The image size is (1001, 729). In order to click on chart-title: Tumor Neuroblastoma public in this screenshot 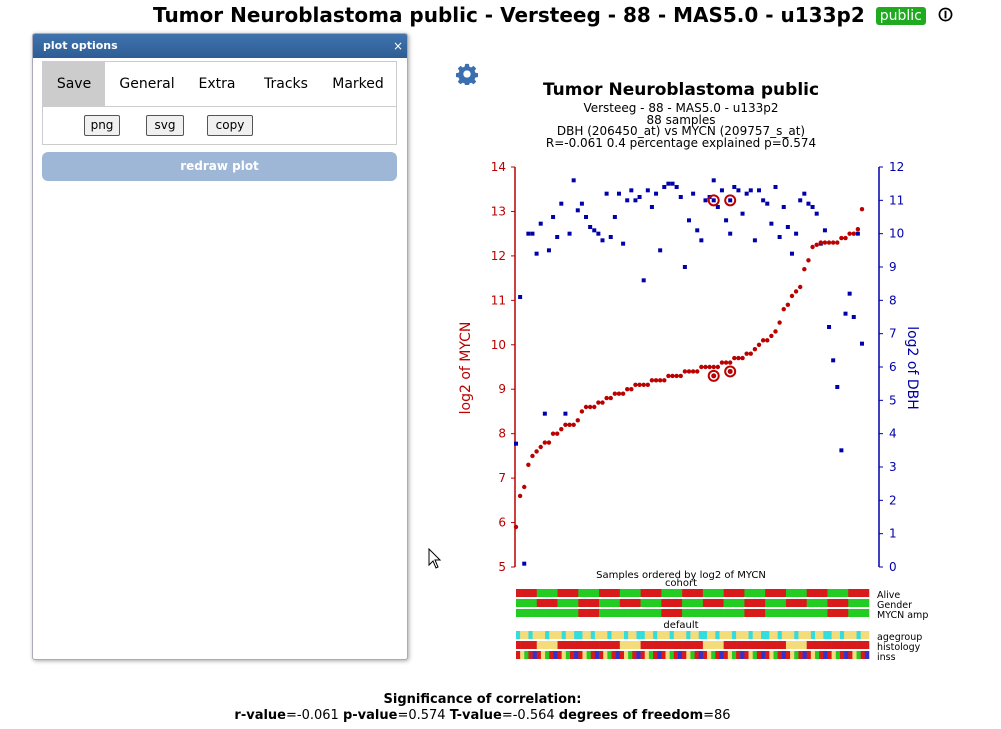, I will do `click(681, 90)`.